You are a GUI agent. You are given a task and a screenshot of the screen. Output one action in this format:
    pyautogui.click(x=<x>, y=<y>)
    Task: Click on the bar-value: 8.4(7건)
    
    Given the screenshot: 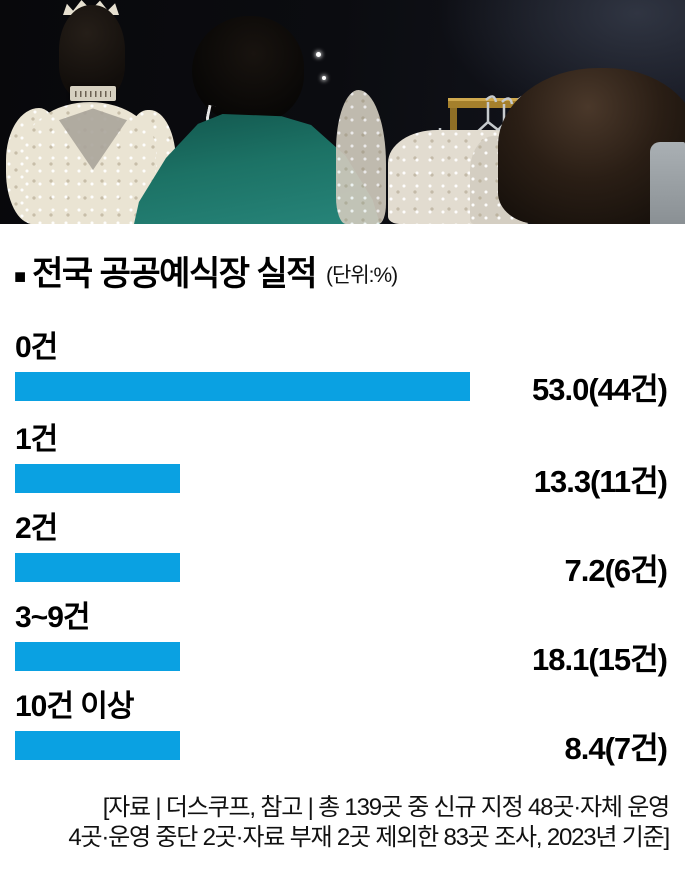 What is the action you would take?
    pyautogui.click(x=616, y=748)
    